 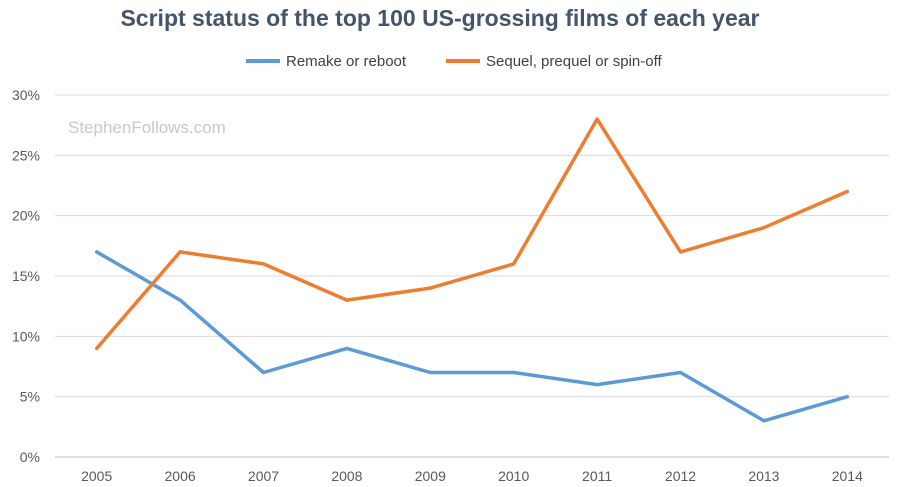 I want to click on data-point-0-2006, so click(x=180, y=300).